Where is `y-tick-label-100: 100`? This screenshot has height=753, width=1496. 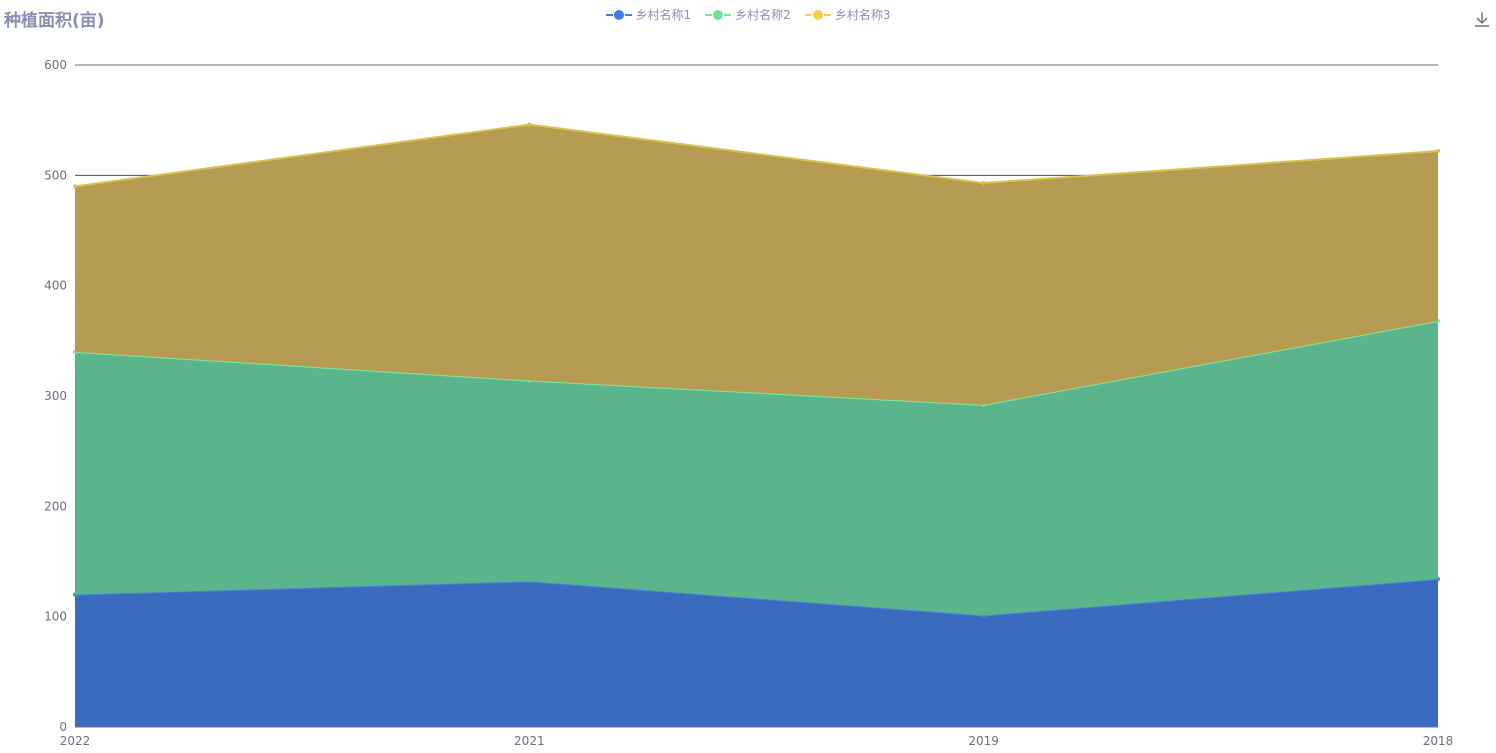
y-tick-label-100: 100 is located at coordinates (55, 617).